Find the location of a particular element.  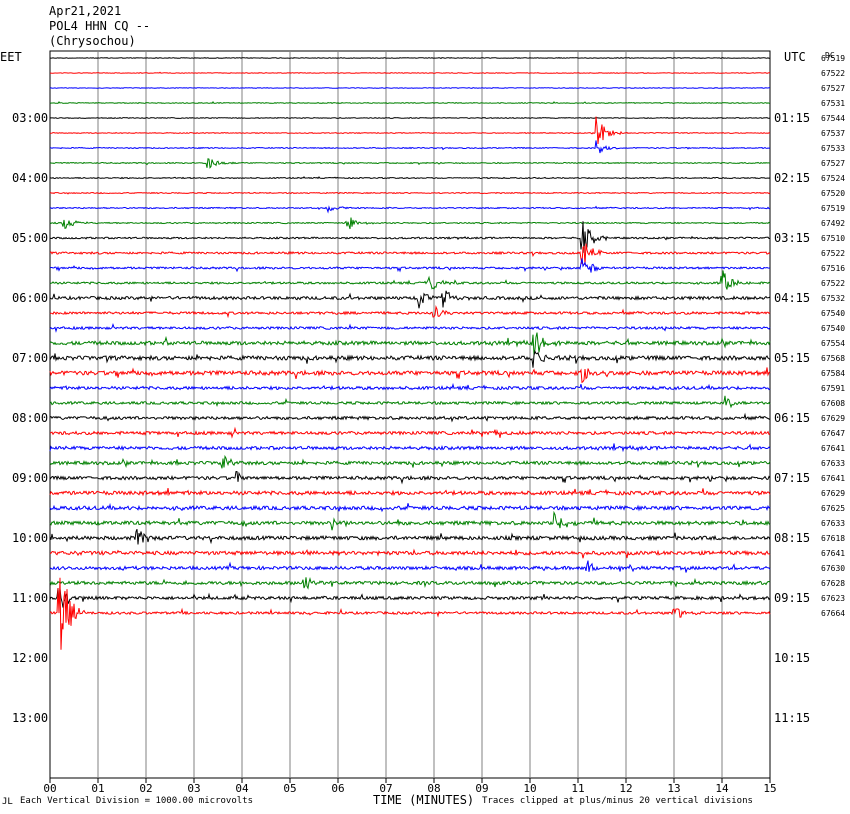

right-hour-label: 04:15 is located at coordinates (792, 298).